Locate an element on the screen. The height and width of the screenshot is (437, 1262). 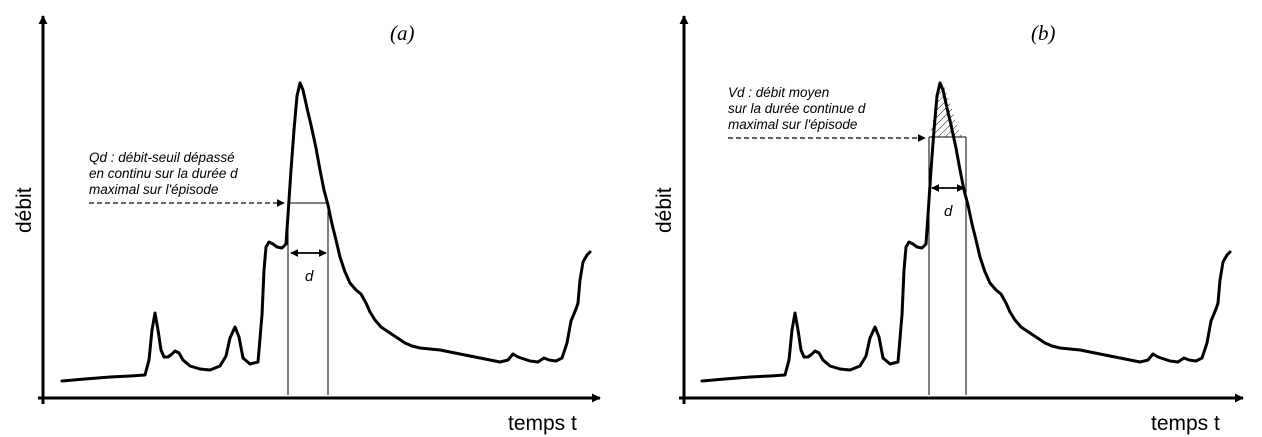
annotation-line-2: en continu sur la durée d is located at coordinates (163, 173).